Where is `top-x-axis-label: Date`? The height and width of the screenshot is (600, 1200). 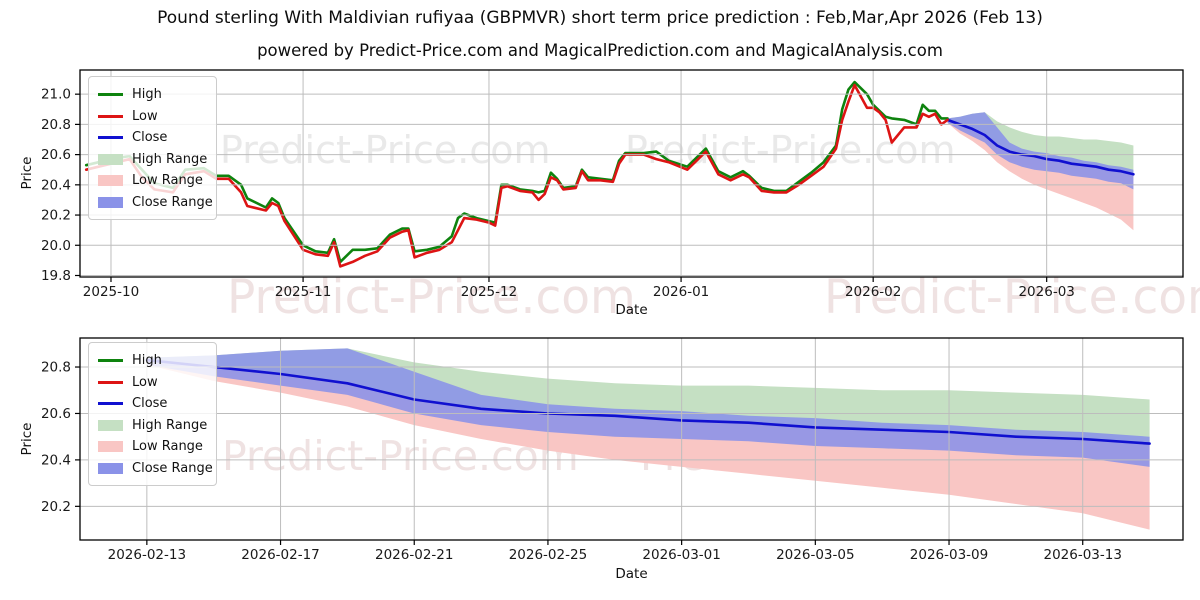 top-x-axis-label: Date is located at coordinates (631, 310).